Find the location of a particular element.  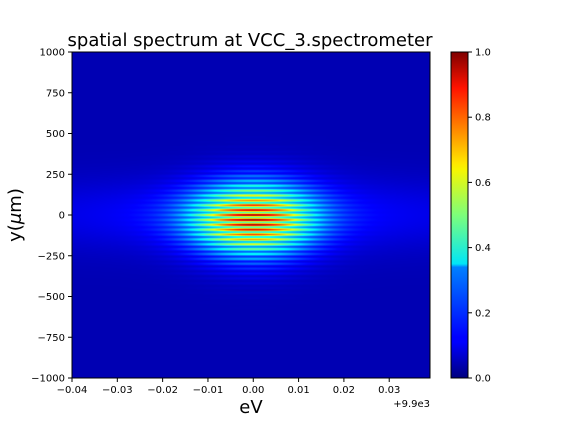

y-tick-label: 500 is located at coordinates (55, 134).